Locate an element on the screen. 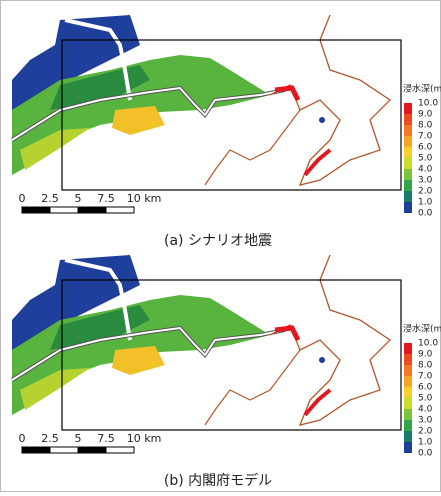 The width and height of the screenshot is (441, 496). caption: (b) 内閣府モデル is located at coordinates (218, 480).